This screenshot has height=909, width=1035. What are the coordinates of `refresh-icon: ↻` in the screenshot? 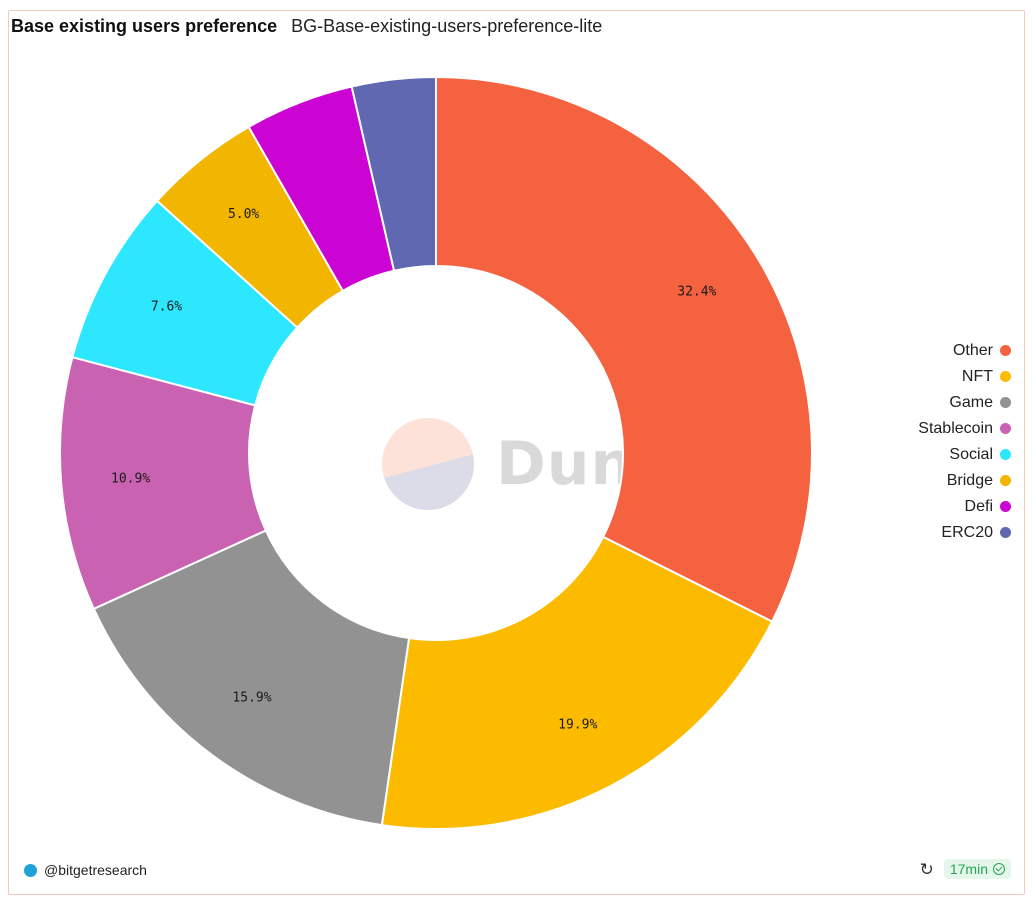 It's located at (926, 869).